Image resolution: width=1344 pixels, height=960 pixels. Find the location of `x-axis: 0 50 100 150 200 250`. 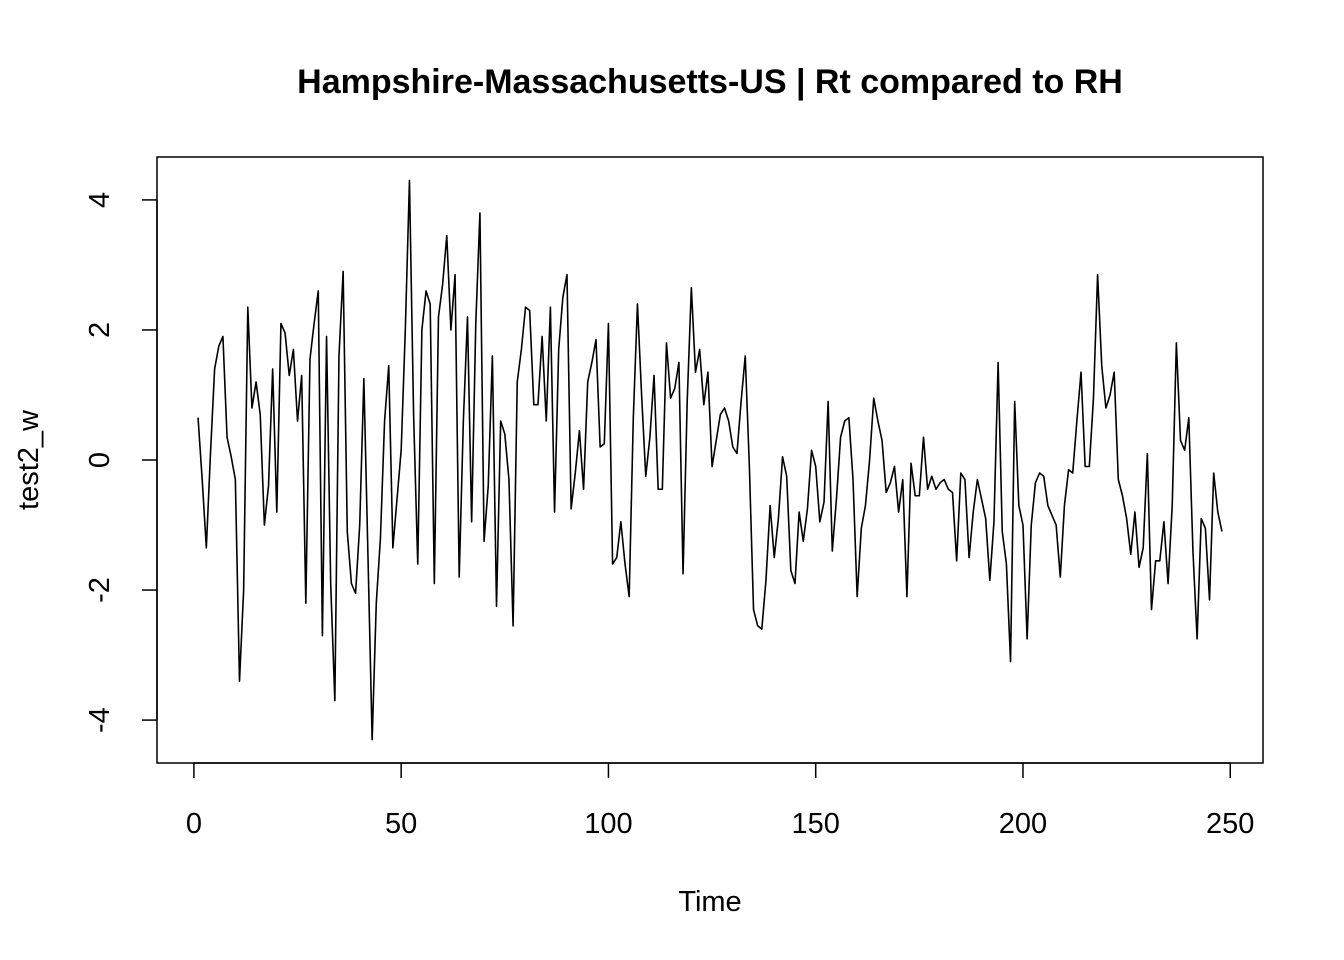

x-axis: 0 50 100 150 200 250 is located at coordinates (720, 801).